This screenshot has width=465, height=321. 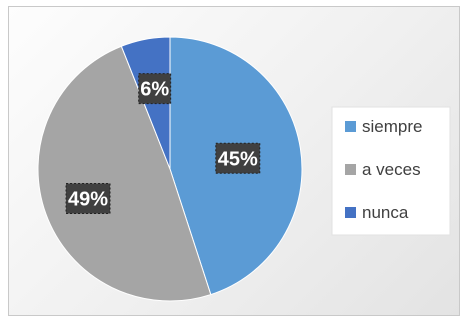 I want to click on legend-label: a veces, so click(x=391, y=169).